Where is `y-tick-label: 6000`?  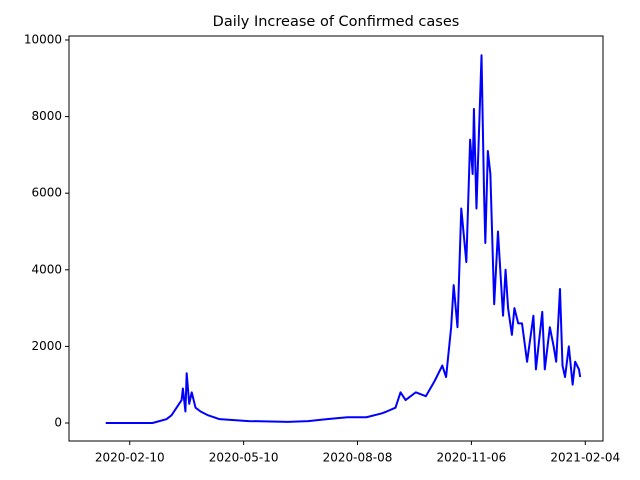
y-tick-label: 6000 is located at coordinates (46, 193).